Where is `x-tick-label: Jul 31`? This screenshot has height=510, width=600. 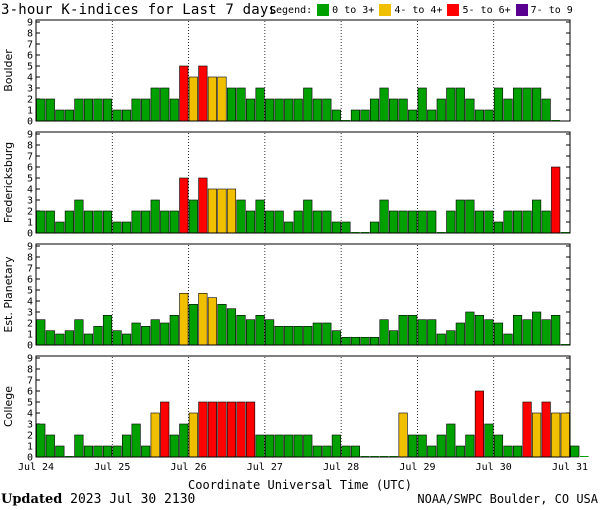 x-tick-label: Jul 31 is located at coordinates (570, 467).